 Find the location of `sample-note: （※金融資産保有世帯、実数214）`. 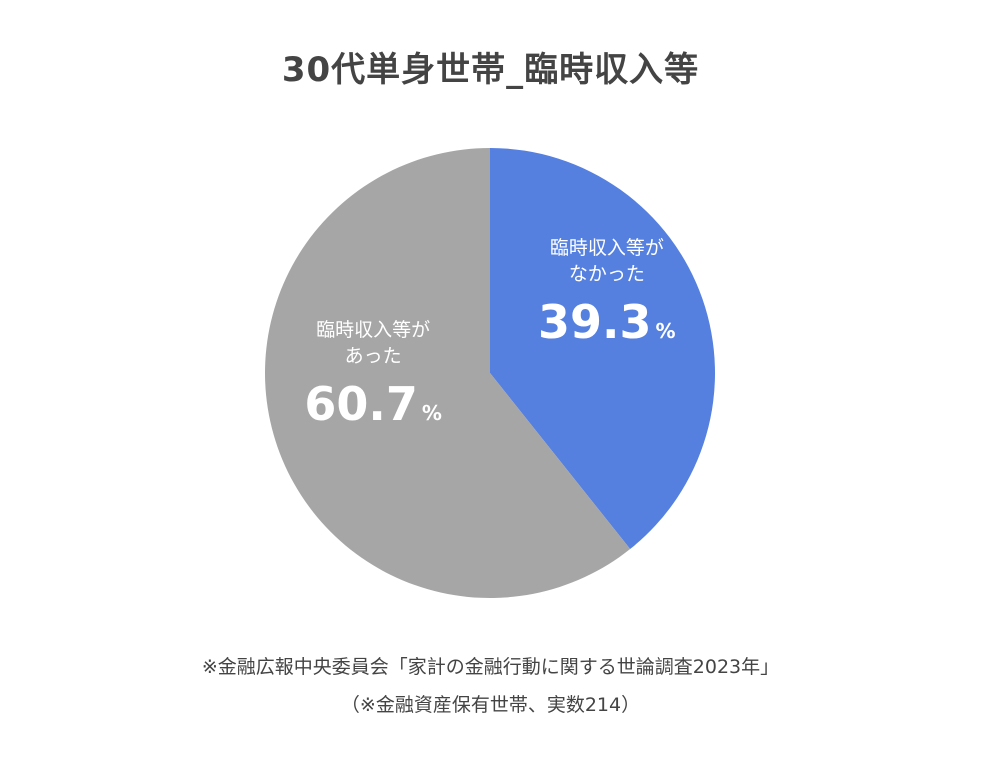

sample-note: （※金融資産保有世帯、実数214） is located at coordinates (490, 705).